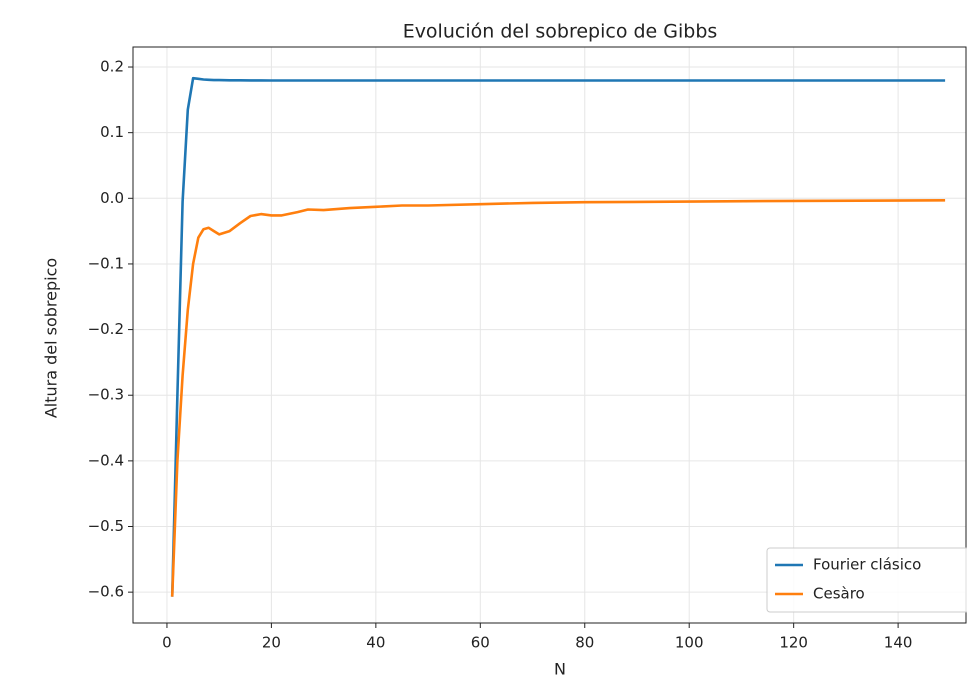  What do you see at coordinates (112, 132) in the screenshot?
I see `y-tick-label: 0.1` at bounding box center [112, 132].